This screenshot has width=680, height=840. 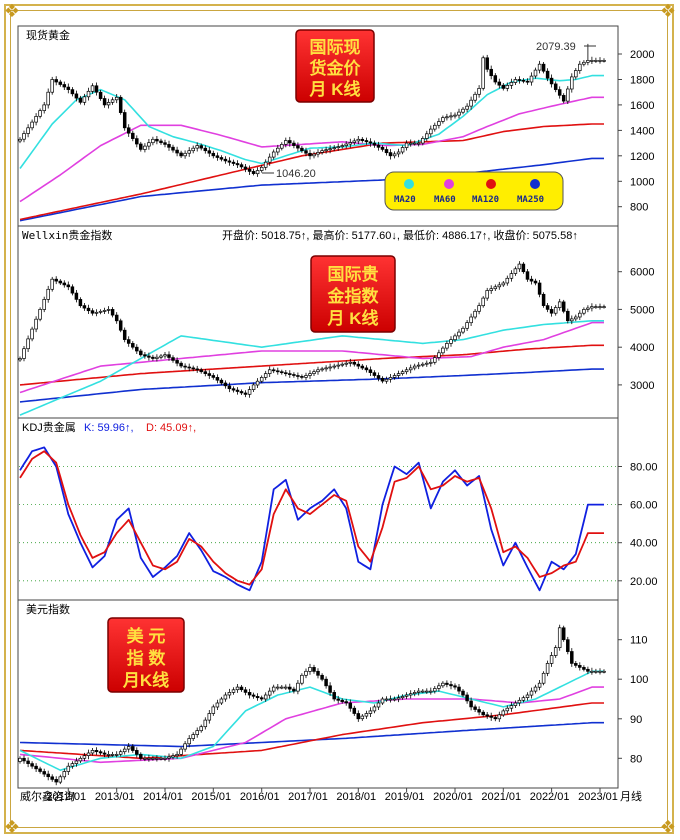 What do you see at coordinates (336, 68) in the screenshot?
I see `gold-caption-line-2: 货金价` at bounding box center [336, 68].